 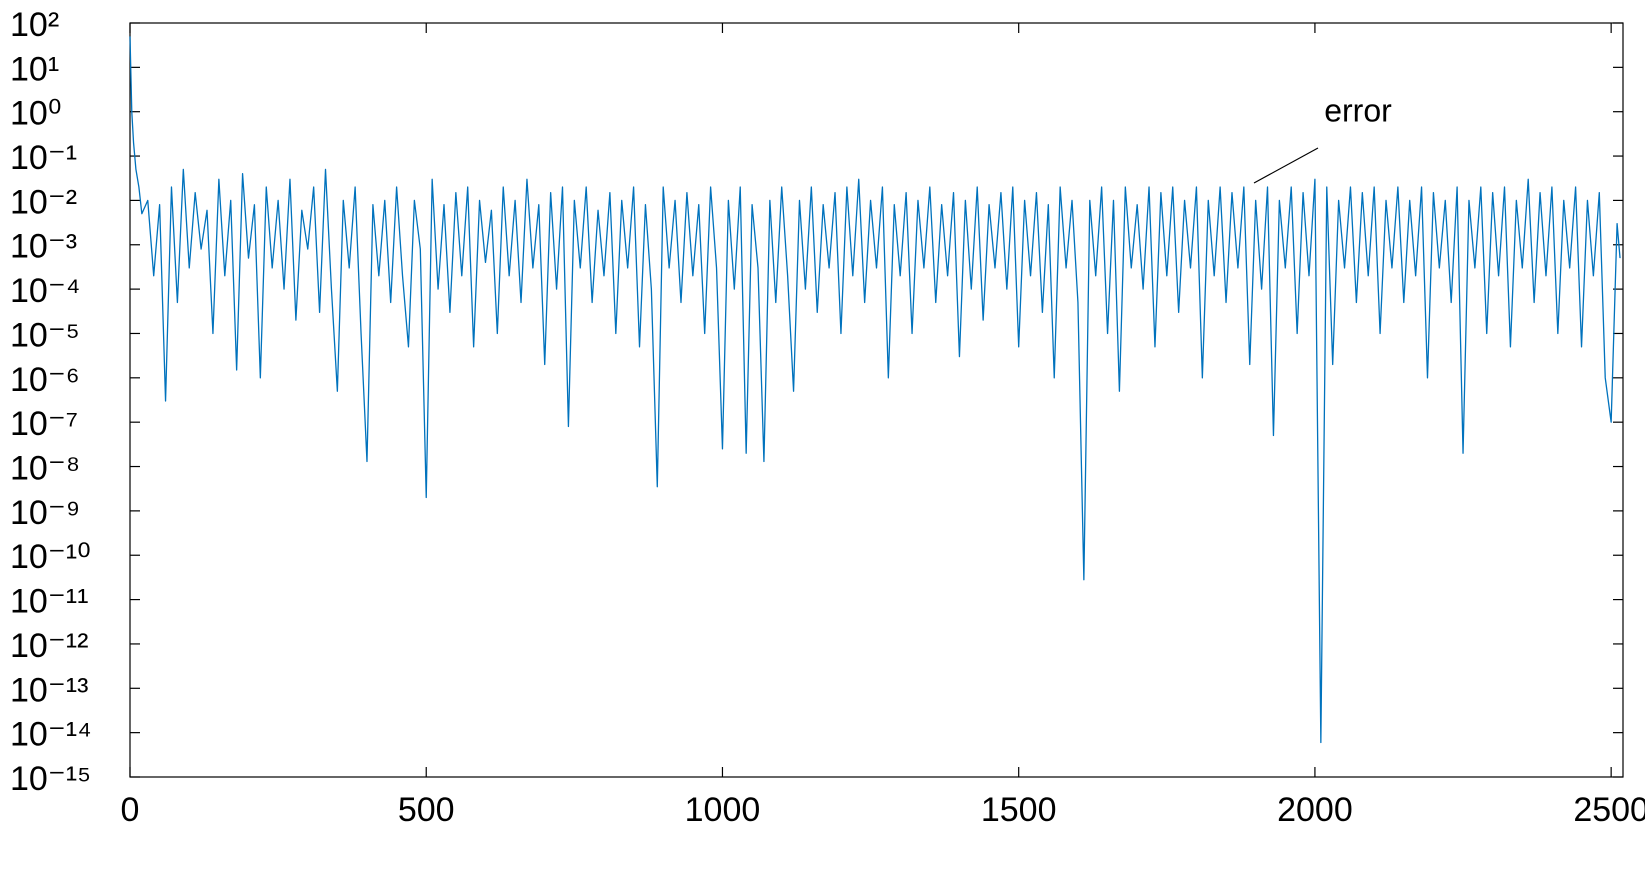 What do you see at coordinates (426, 810) in the screenshot?
I see `x-tick-label: 500` at bounding box center [426, 810].